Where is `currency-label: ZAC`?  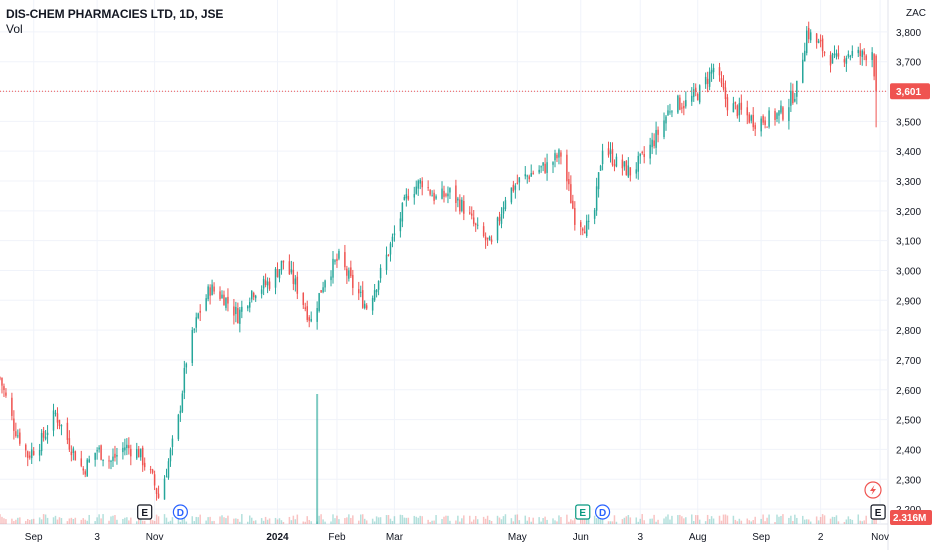 currency-label: ZAC is located at coordinates (916, 13).